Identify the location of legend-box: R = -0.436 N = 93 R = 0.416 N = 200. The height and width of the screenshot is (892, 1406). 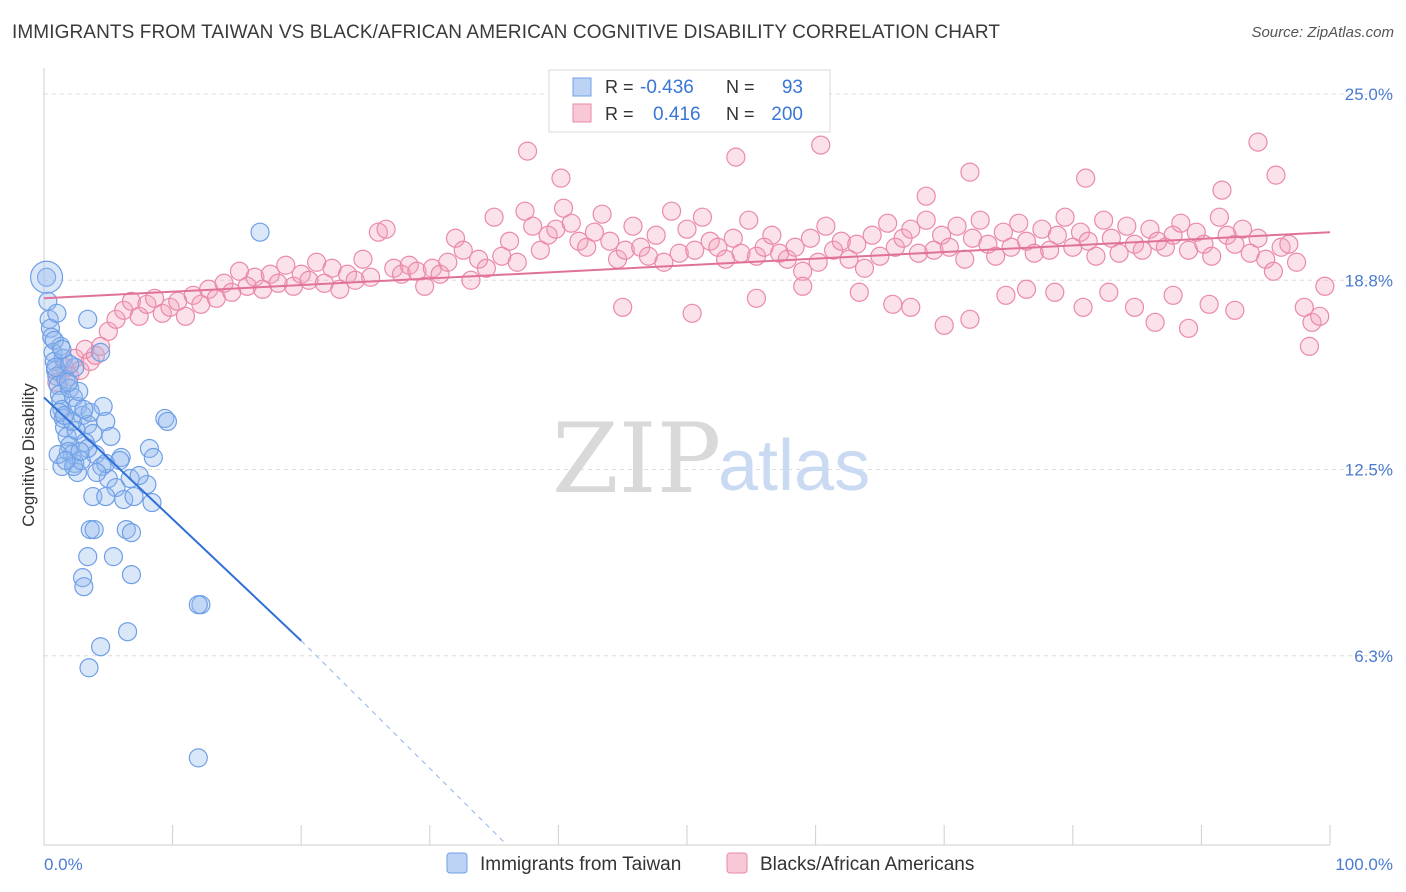
(689, 101).